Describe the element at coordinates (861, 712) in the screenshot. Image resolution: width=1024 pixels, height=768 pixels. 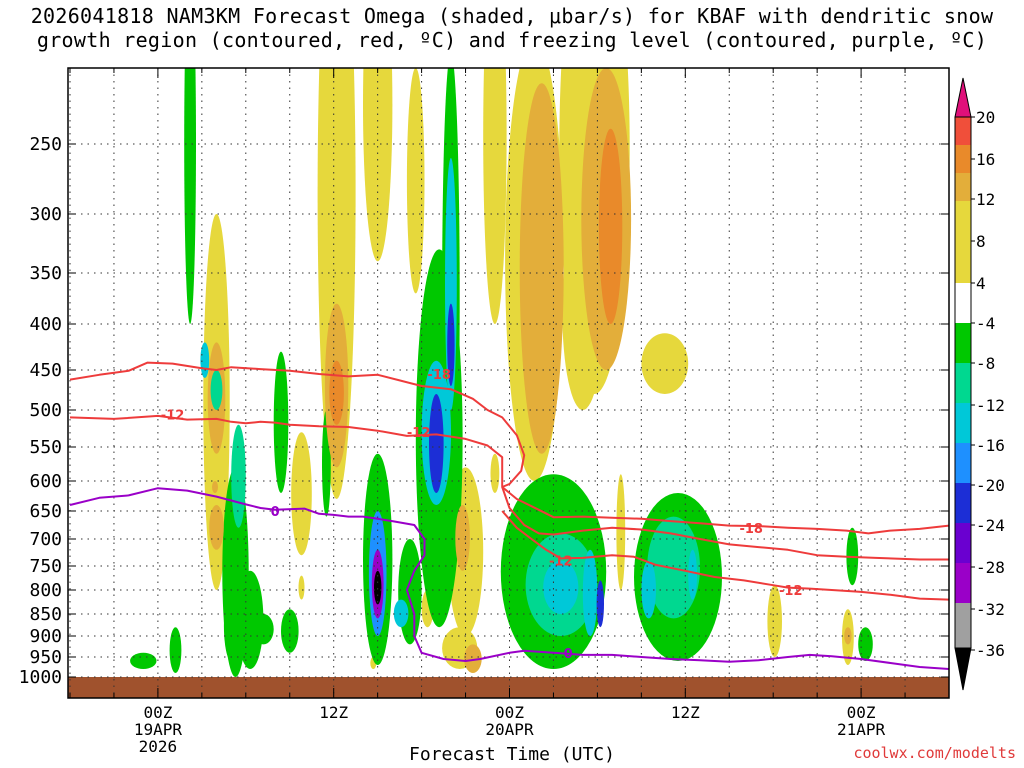
I see `x-tick-label: 00Z` at that location.